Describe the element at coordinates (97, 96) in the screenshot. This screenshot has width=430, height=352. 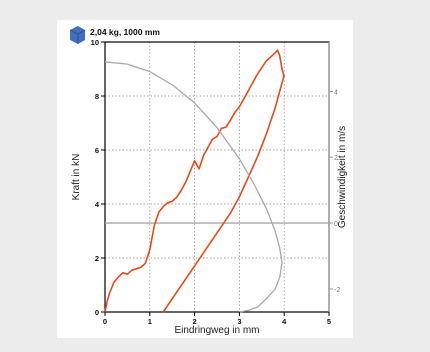
I see `y-tick-label: 8` at that location.